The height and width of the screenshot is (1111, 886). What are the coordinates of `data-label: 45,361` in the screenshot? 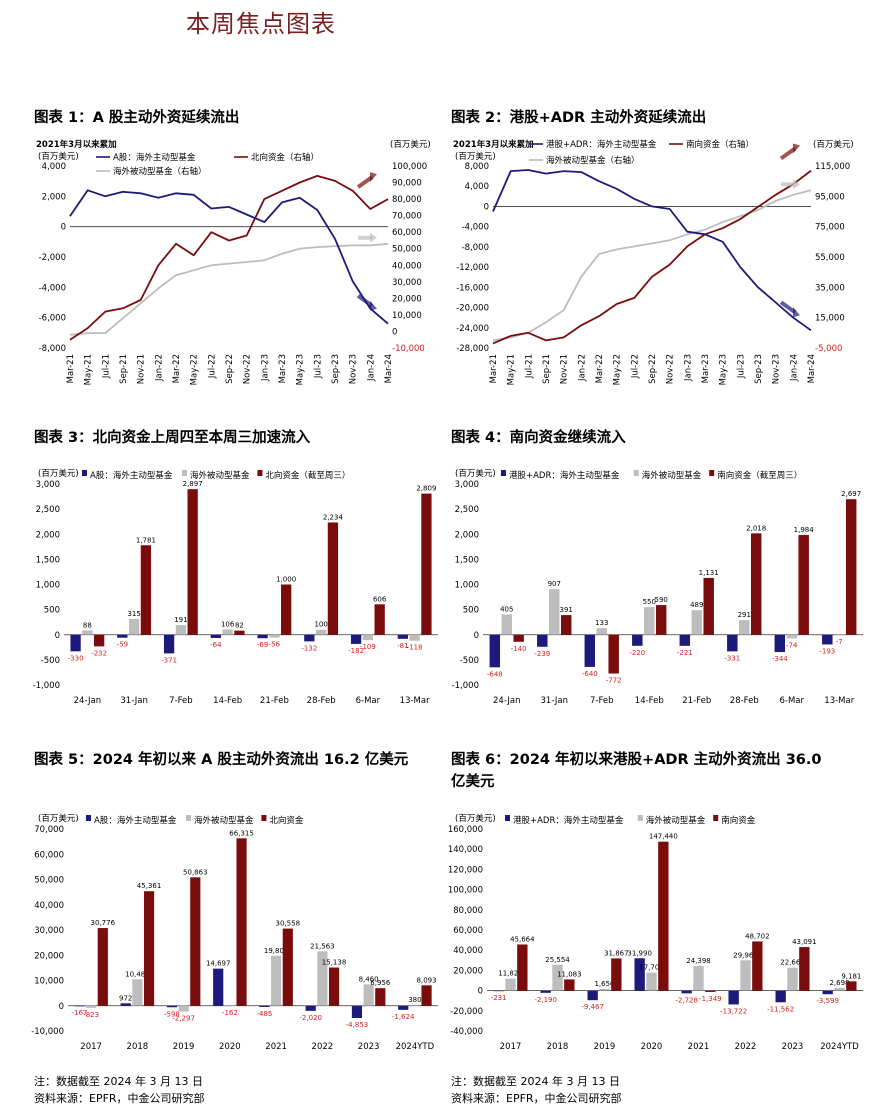 It's located at (149, 886).